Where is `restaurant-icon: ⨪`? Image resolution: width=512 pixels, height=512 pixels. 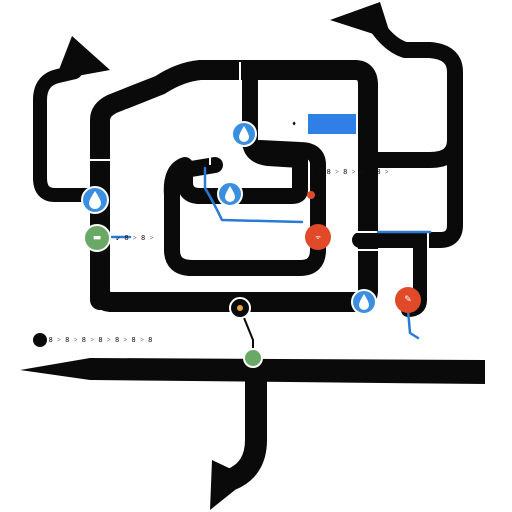
restaurant-icon: ⨪ is located at coordinates (317, 237).